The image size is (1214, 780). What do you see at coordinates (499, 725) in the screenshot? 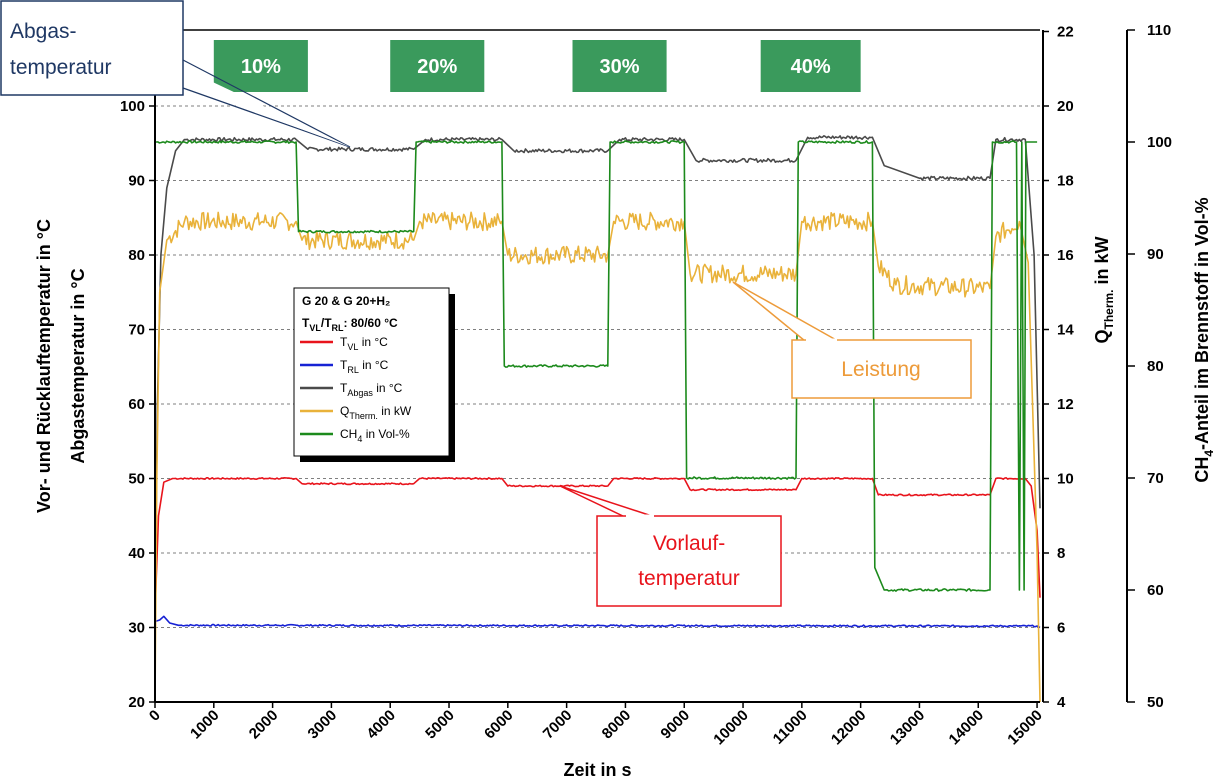
I see `x-tick-label: 6000` at bounding box center [499, 725].